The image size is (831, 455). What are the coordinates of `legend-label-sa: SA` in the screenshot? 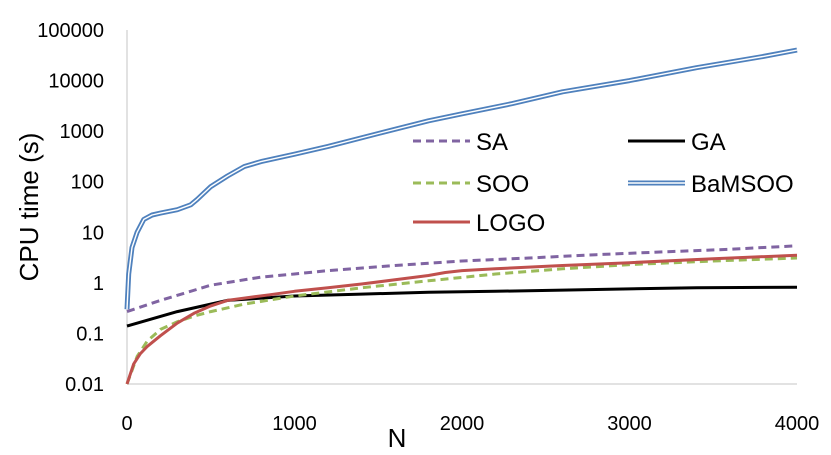 It's located at (492, 142).